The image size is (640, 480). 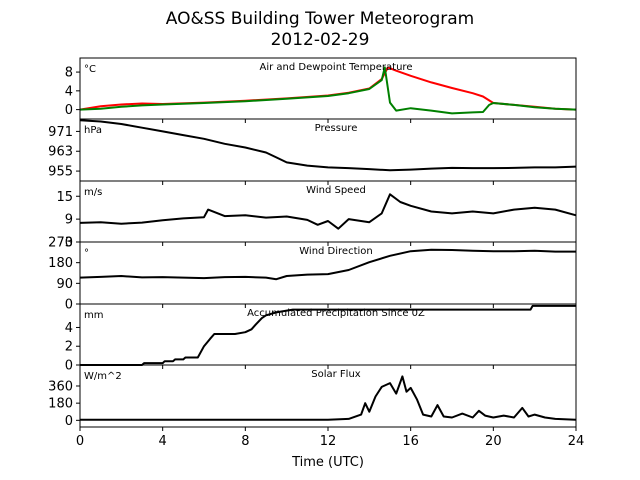 I want to click on y-tick-label: 8, so click(x=69, y=73).